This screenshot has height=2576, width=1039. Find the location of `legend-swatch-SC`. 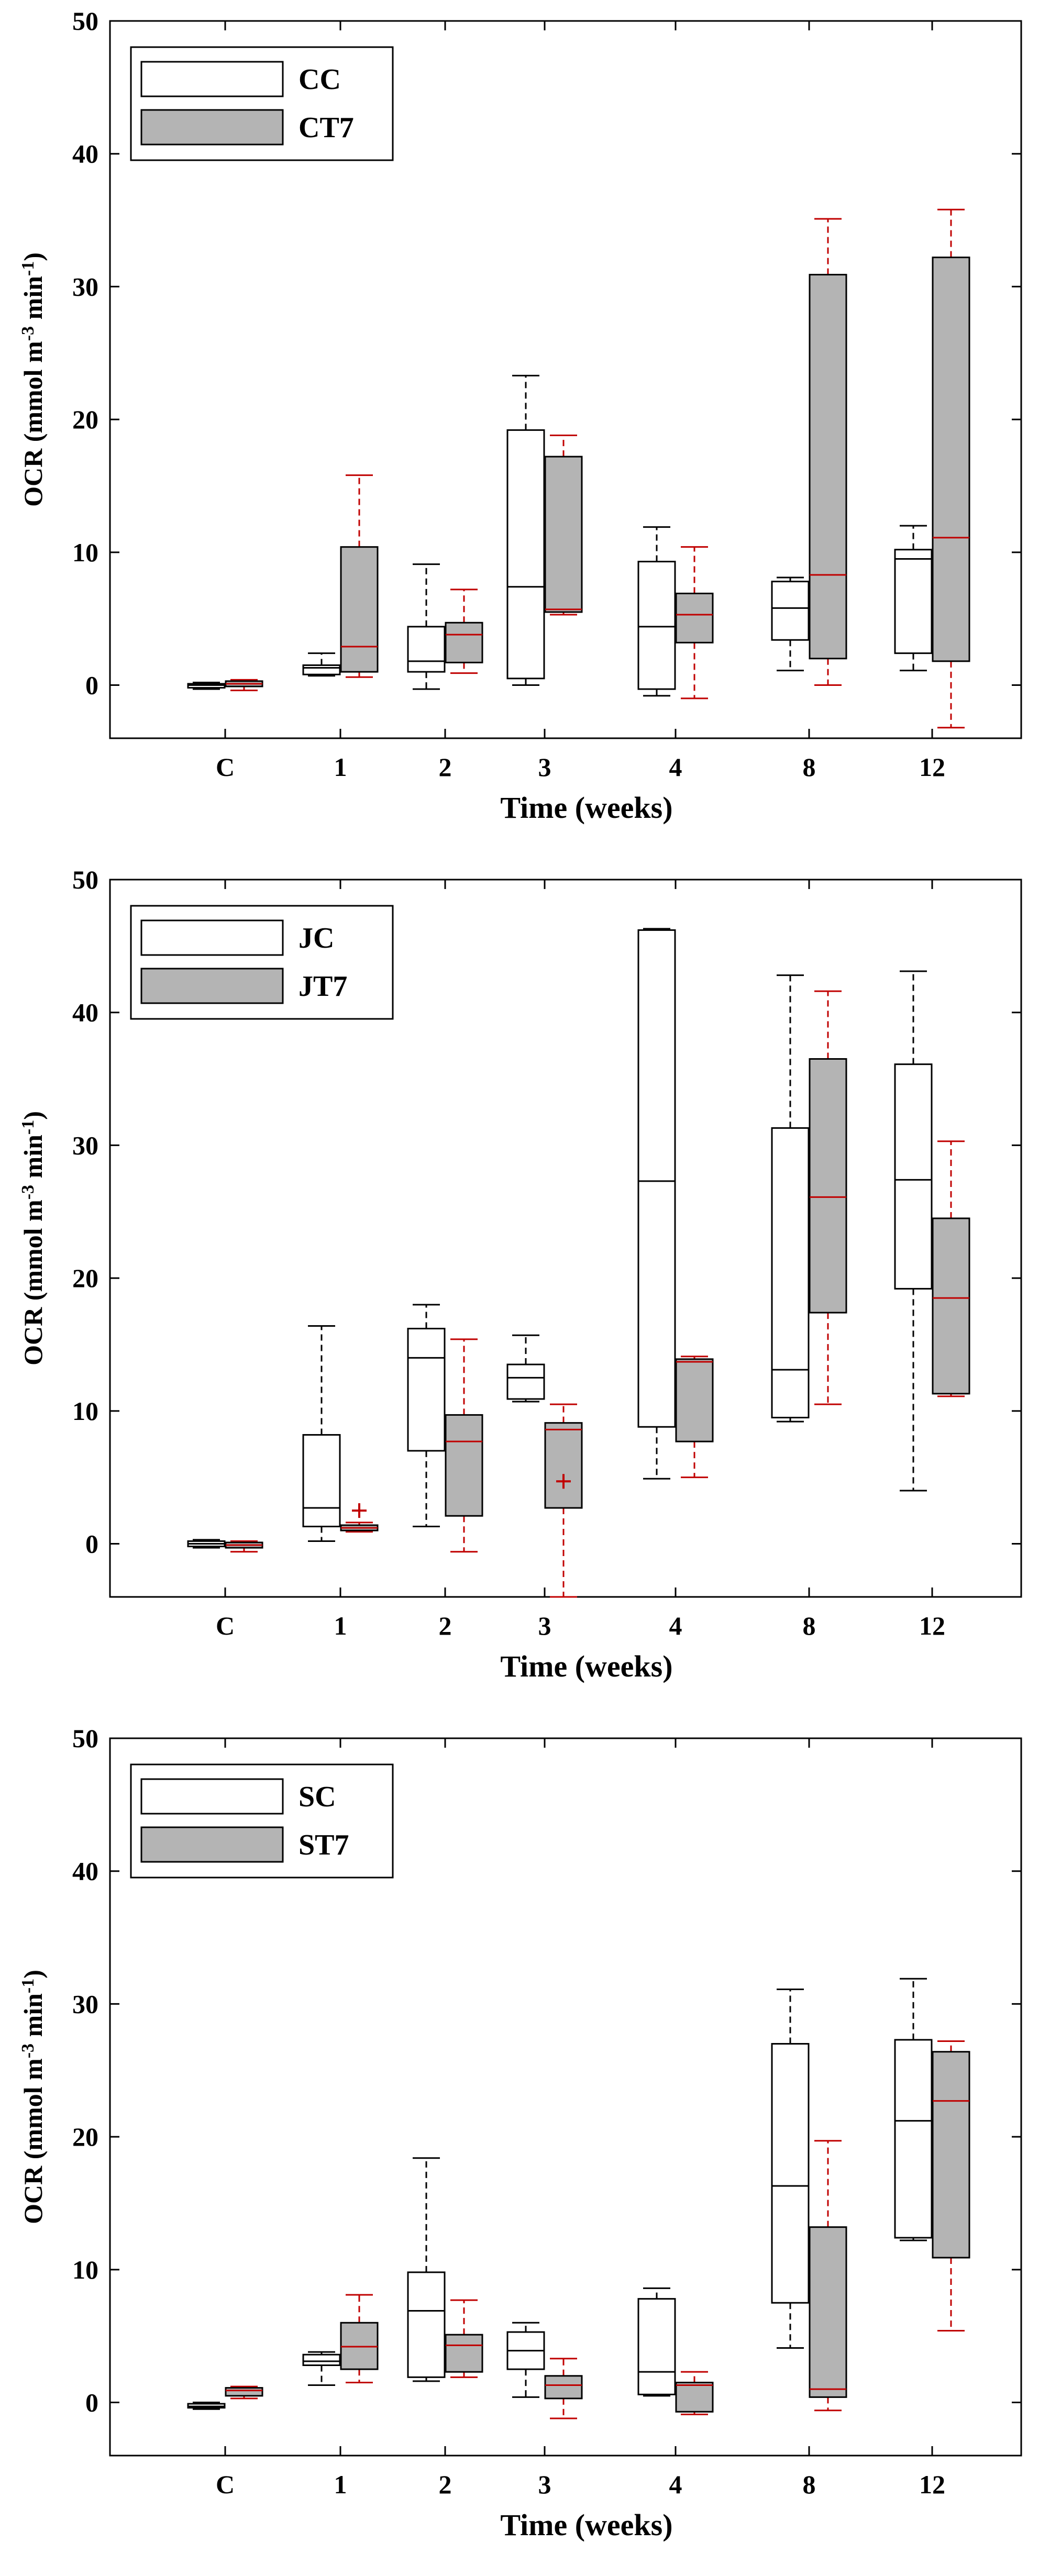

legend-swatch-SC is located at coordinates (212, 1796).